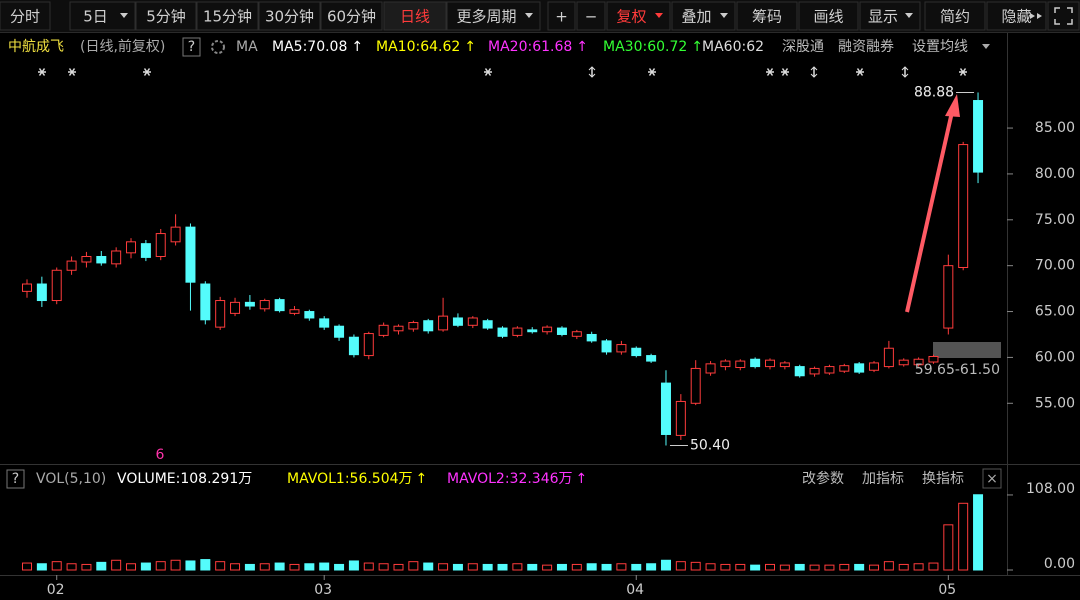 This screenshot has width=1080, height=600. What do you see at coordinates (733, 47) in the screenshot?
I see `ma-value: MA60:62` at bounding box center [733, 47].